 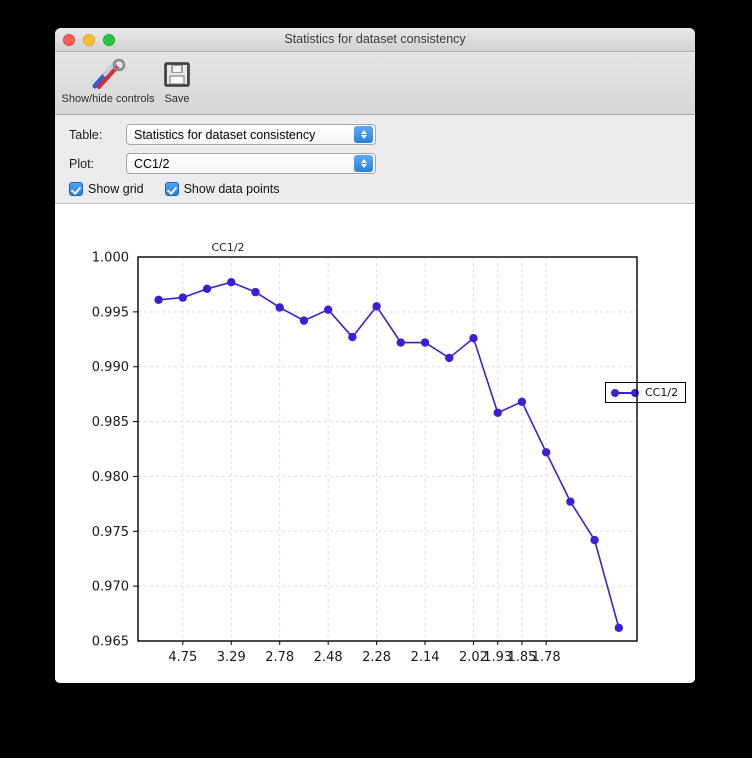 What do you see at coordinates (231, 657) in the screenshot?
I see `svg-text: 3.29` at bounding box center [231, 657].